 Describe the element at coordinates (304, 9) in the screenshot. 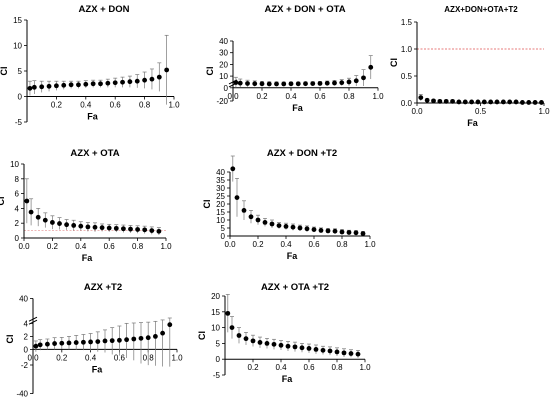

I see `chart-title: AZX + DON + OTA` at that location.